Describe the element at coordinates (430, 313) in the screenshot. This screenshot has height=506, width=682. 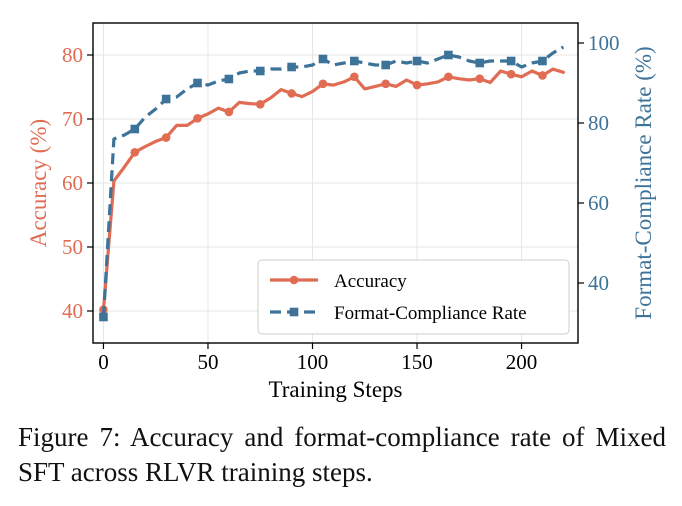
I see `legend-compliance-label: Format-Compliance Rate` at that location.